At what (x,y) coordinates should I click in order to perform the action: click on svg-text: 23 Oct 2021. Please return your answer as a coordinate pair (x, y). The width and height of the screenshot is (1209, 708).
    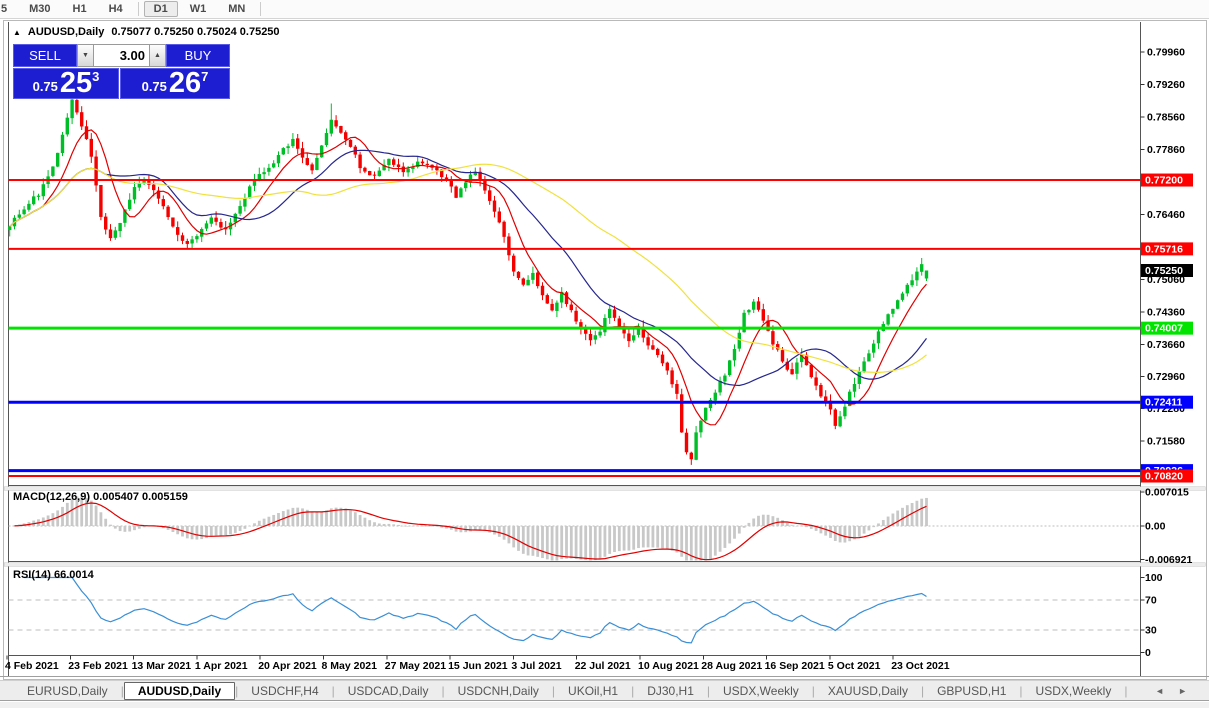
    Looking at the image, I should click on (920, 666).